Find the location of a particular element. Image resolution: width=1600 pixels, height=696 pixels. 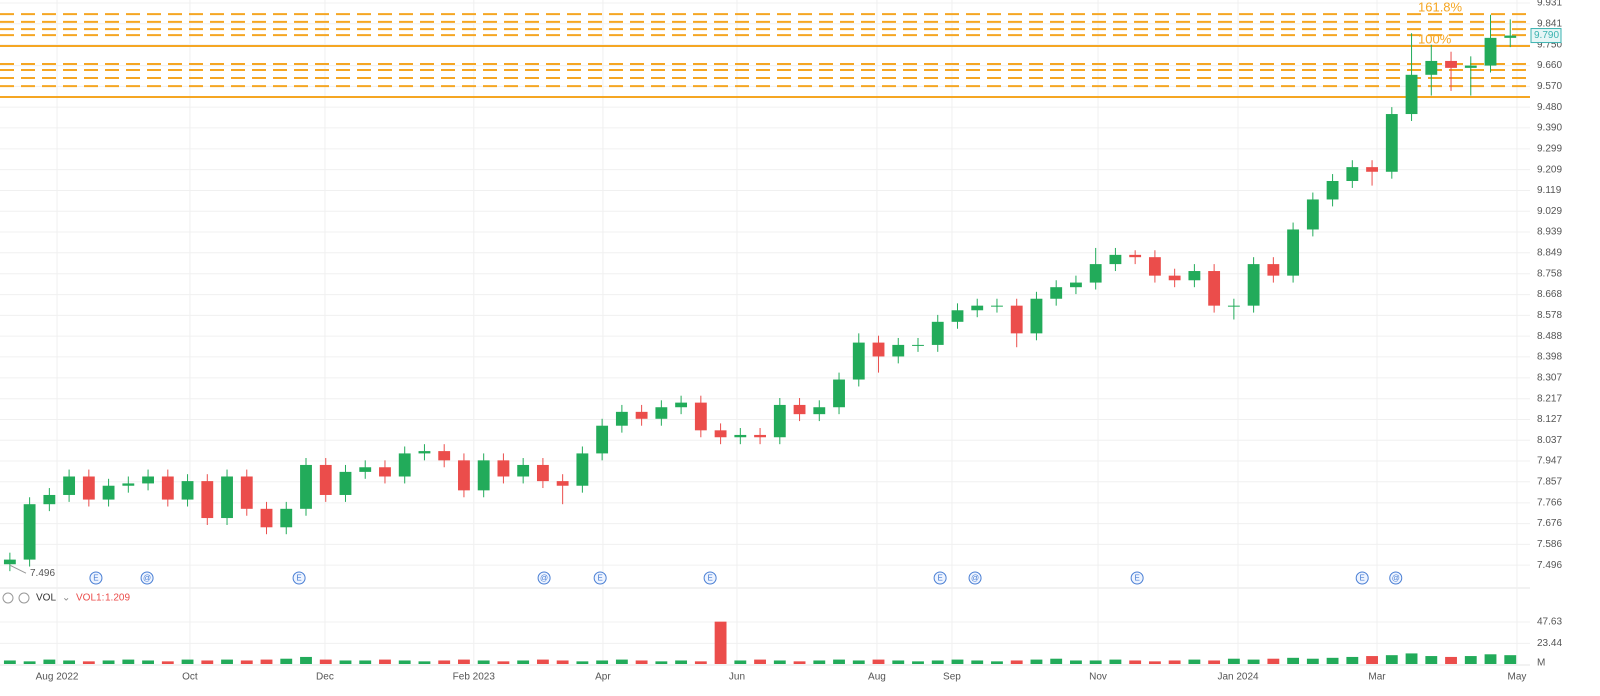

dropdown: ⌄ is located at coordinates (66, 598).